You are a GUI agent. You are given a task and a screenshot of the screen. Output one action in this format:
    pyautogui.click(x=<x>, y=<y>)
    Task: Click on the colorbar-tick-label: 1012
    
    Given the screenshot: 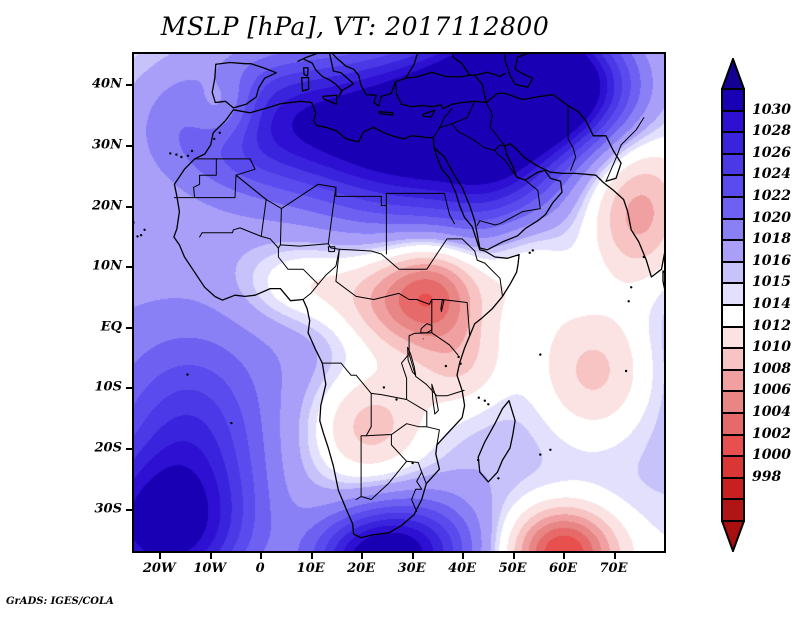 What is the action you would take?
    pyautogui.click(x=771, y=325)
    